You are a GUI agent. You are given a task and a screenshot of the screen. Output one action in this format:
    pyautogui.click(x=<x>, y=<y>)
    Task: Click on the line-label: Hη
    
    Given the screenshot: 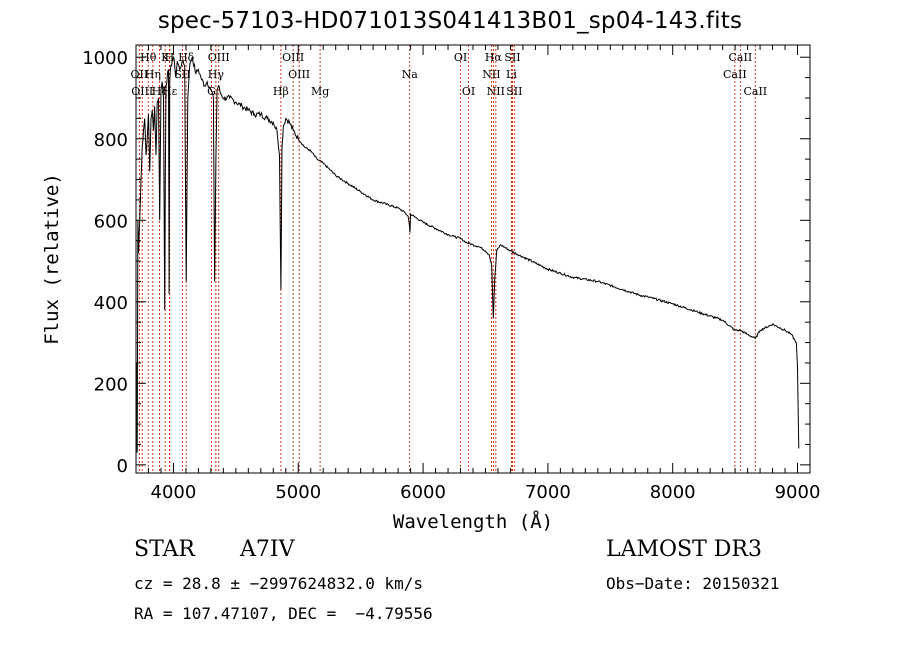 What is the action you would take?
    pyautogui.click(x=153, y=74)
    